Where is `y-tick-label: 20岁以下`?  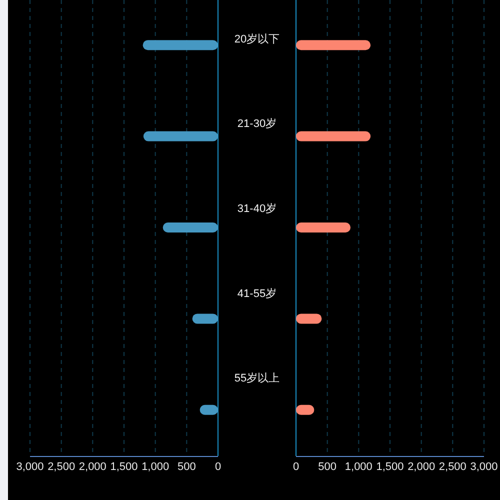 y-tick-label: 20岁以下 is located at coordinates (257, 39).